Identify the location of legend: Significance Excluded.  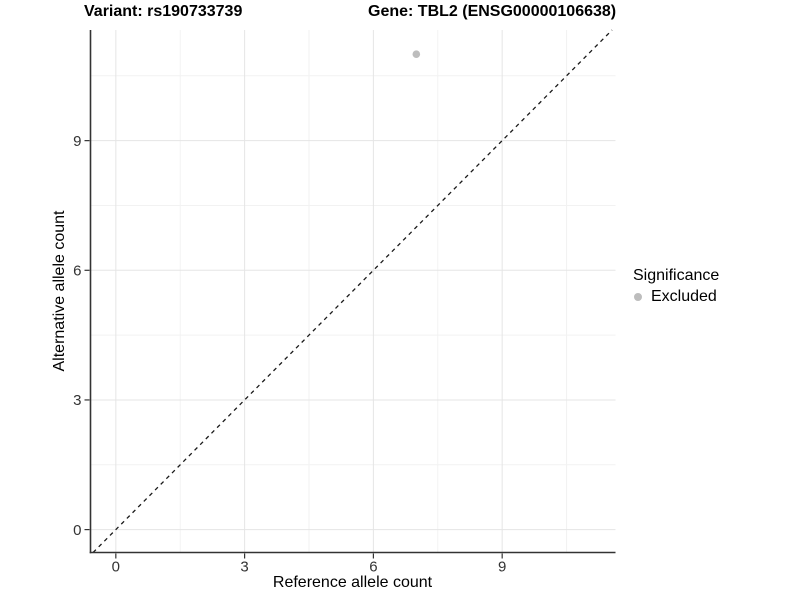
(674, 286).